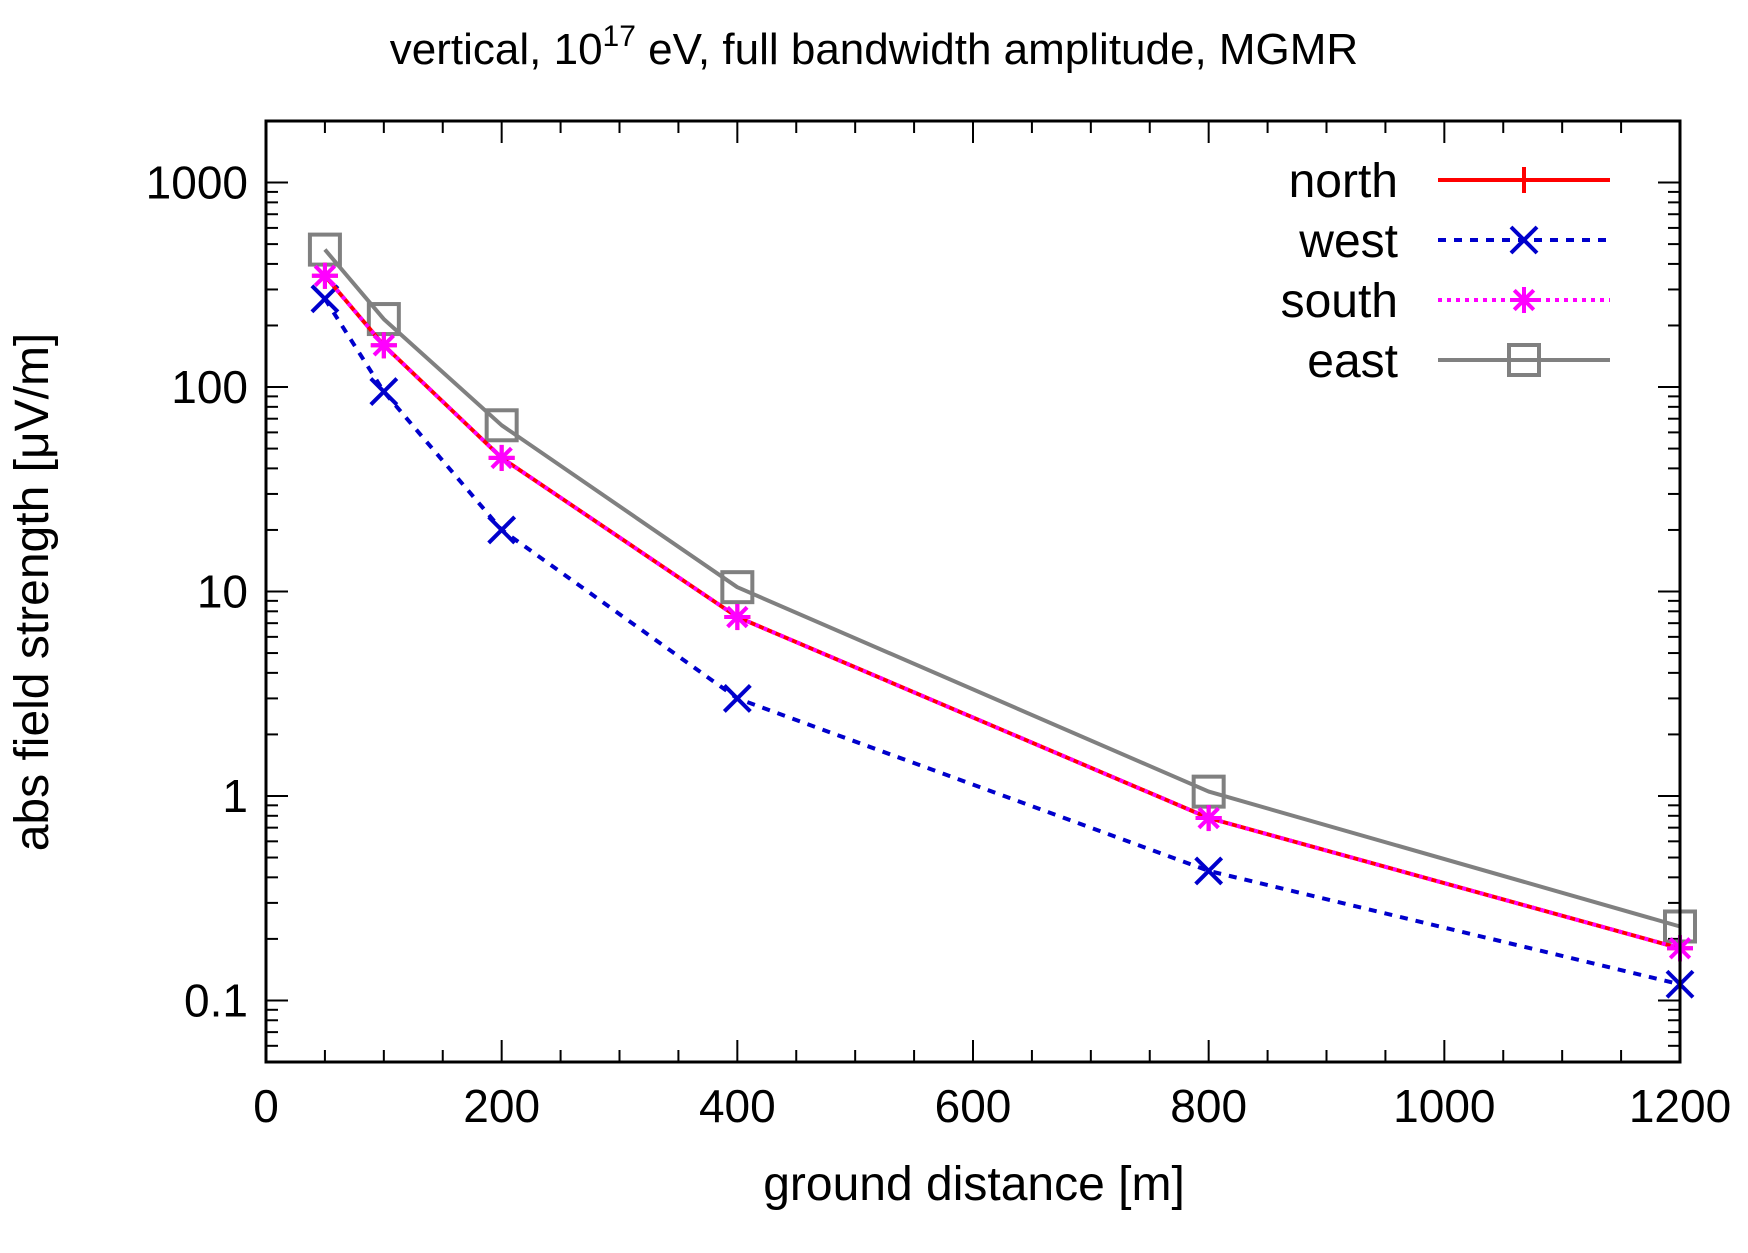 The width and height of the screenshot is (1748, 1253). I want to click on legend-label: north, so click(1343, 181).